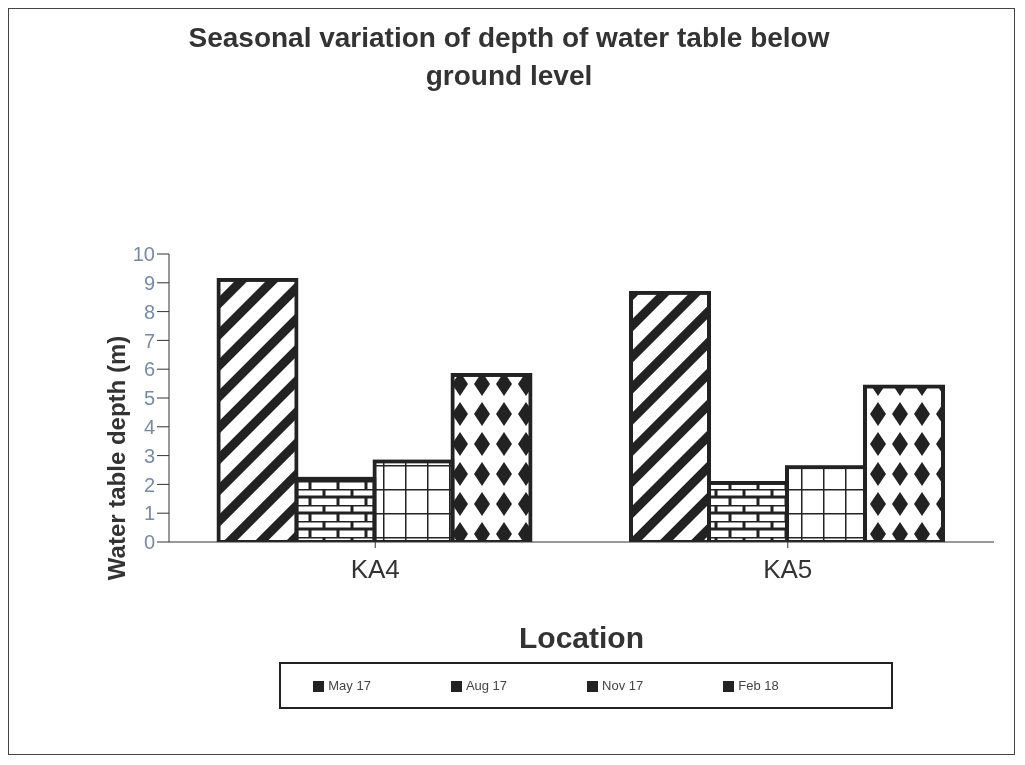 The width and height of the screenshot is (1025, 765). I want to click on legend-label: Aug 17, so click(486, 685).